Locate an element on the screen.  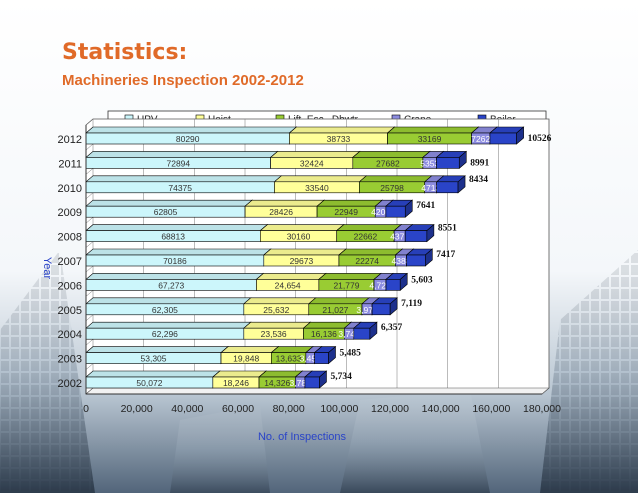
boiler-data-label: 5,734 is located at coordinates (341, 377).